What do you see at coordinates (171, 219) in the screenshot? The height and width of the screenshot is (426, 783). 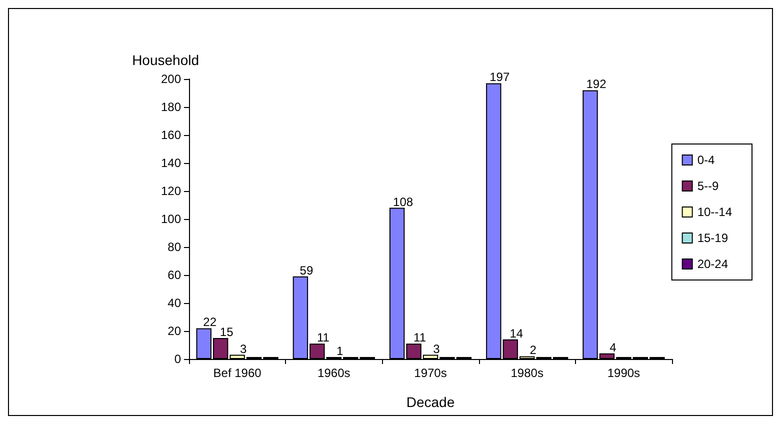 I see `y-tick-label: 100` at bounding box center [171, 219].